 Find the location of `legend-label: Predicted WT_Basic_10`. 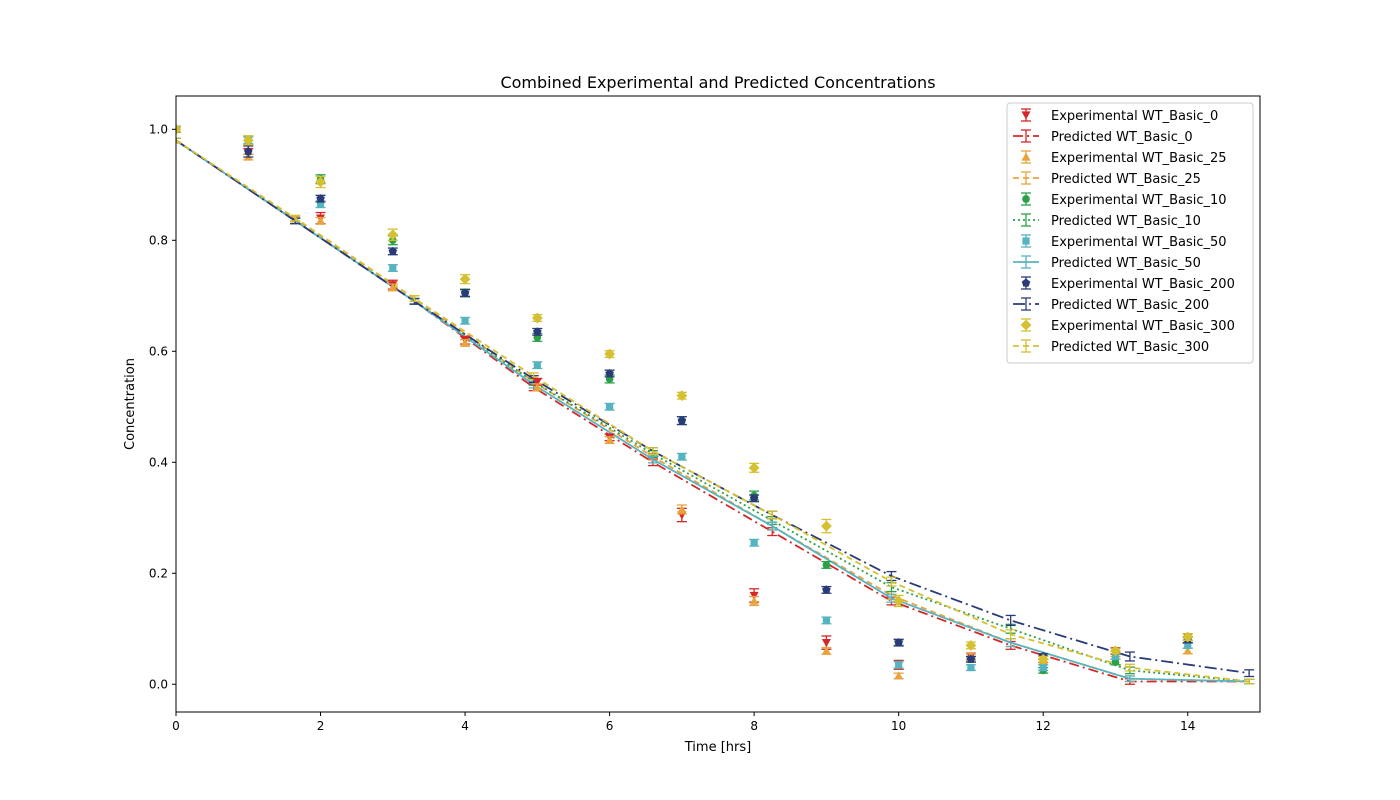

legend-label: Predicted WT_Basic_10 is located at coordinates (1126, 221).